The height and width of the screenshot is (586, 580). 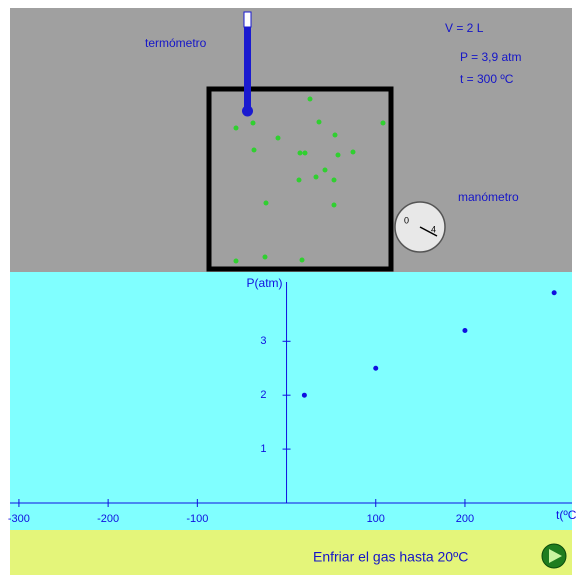 What do you see at coordinates (566, 515) in the screenshot?
I see `x-axis-label: t(ºC` at bounding box center [566, 515].